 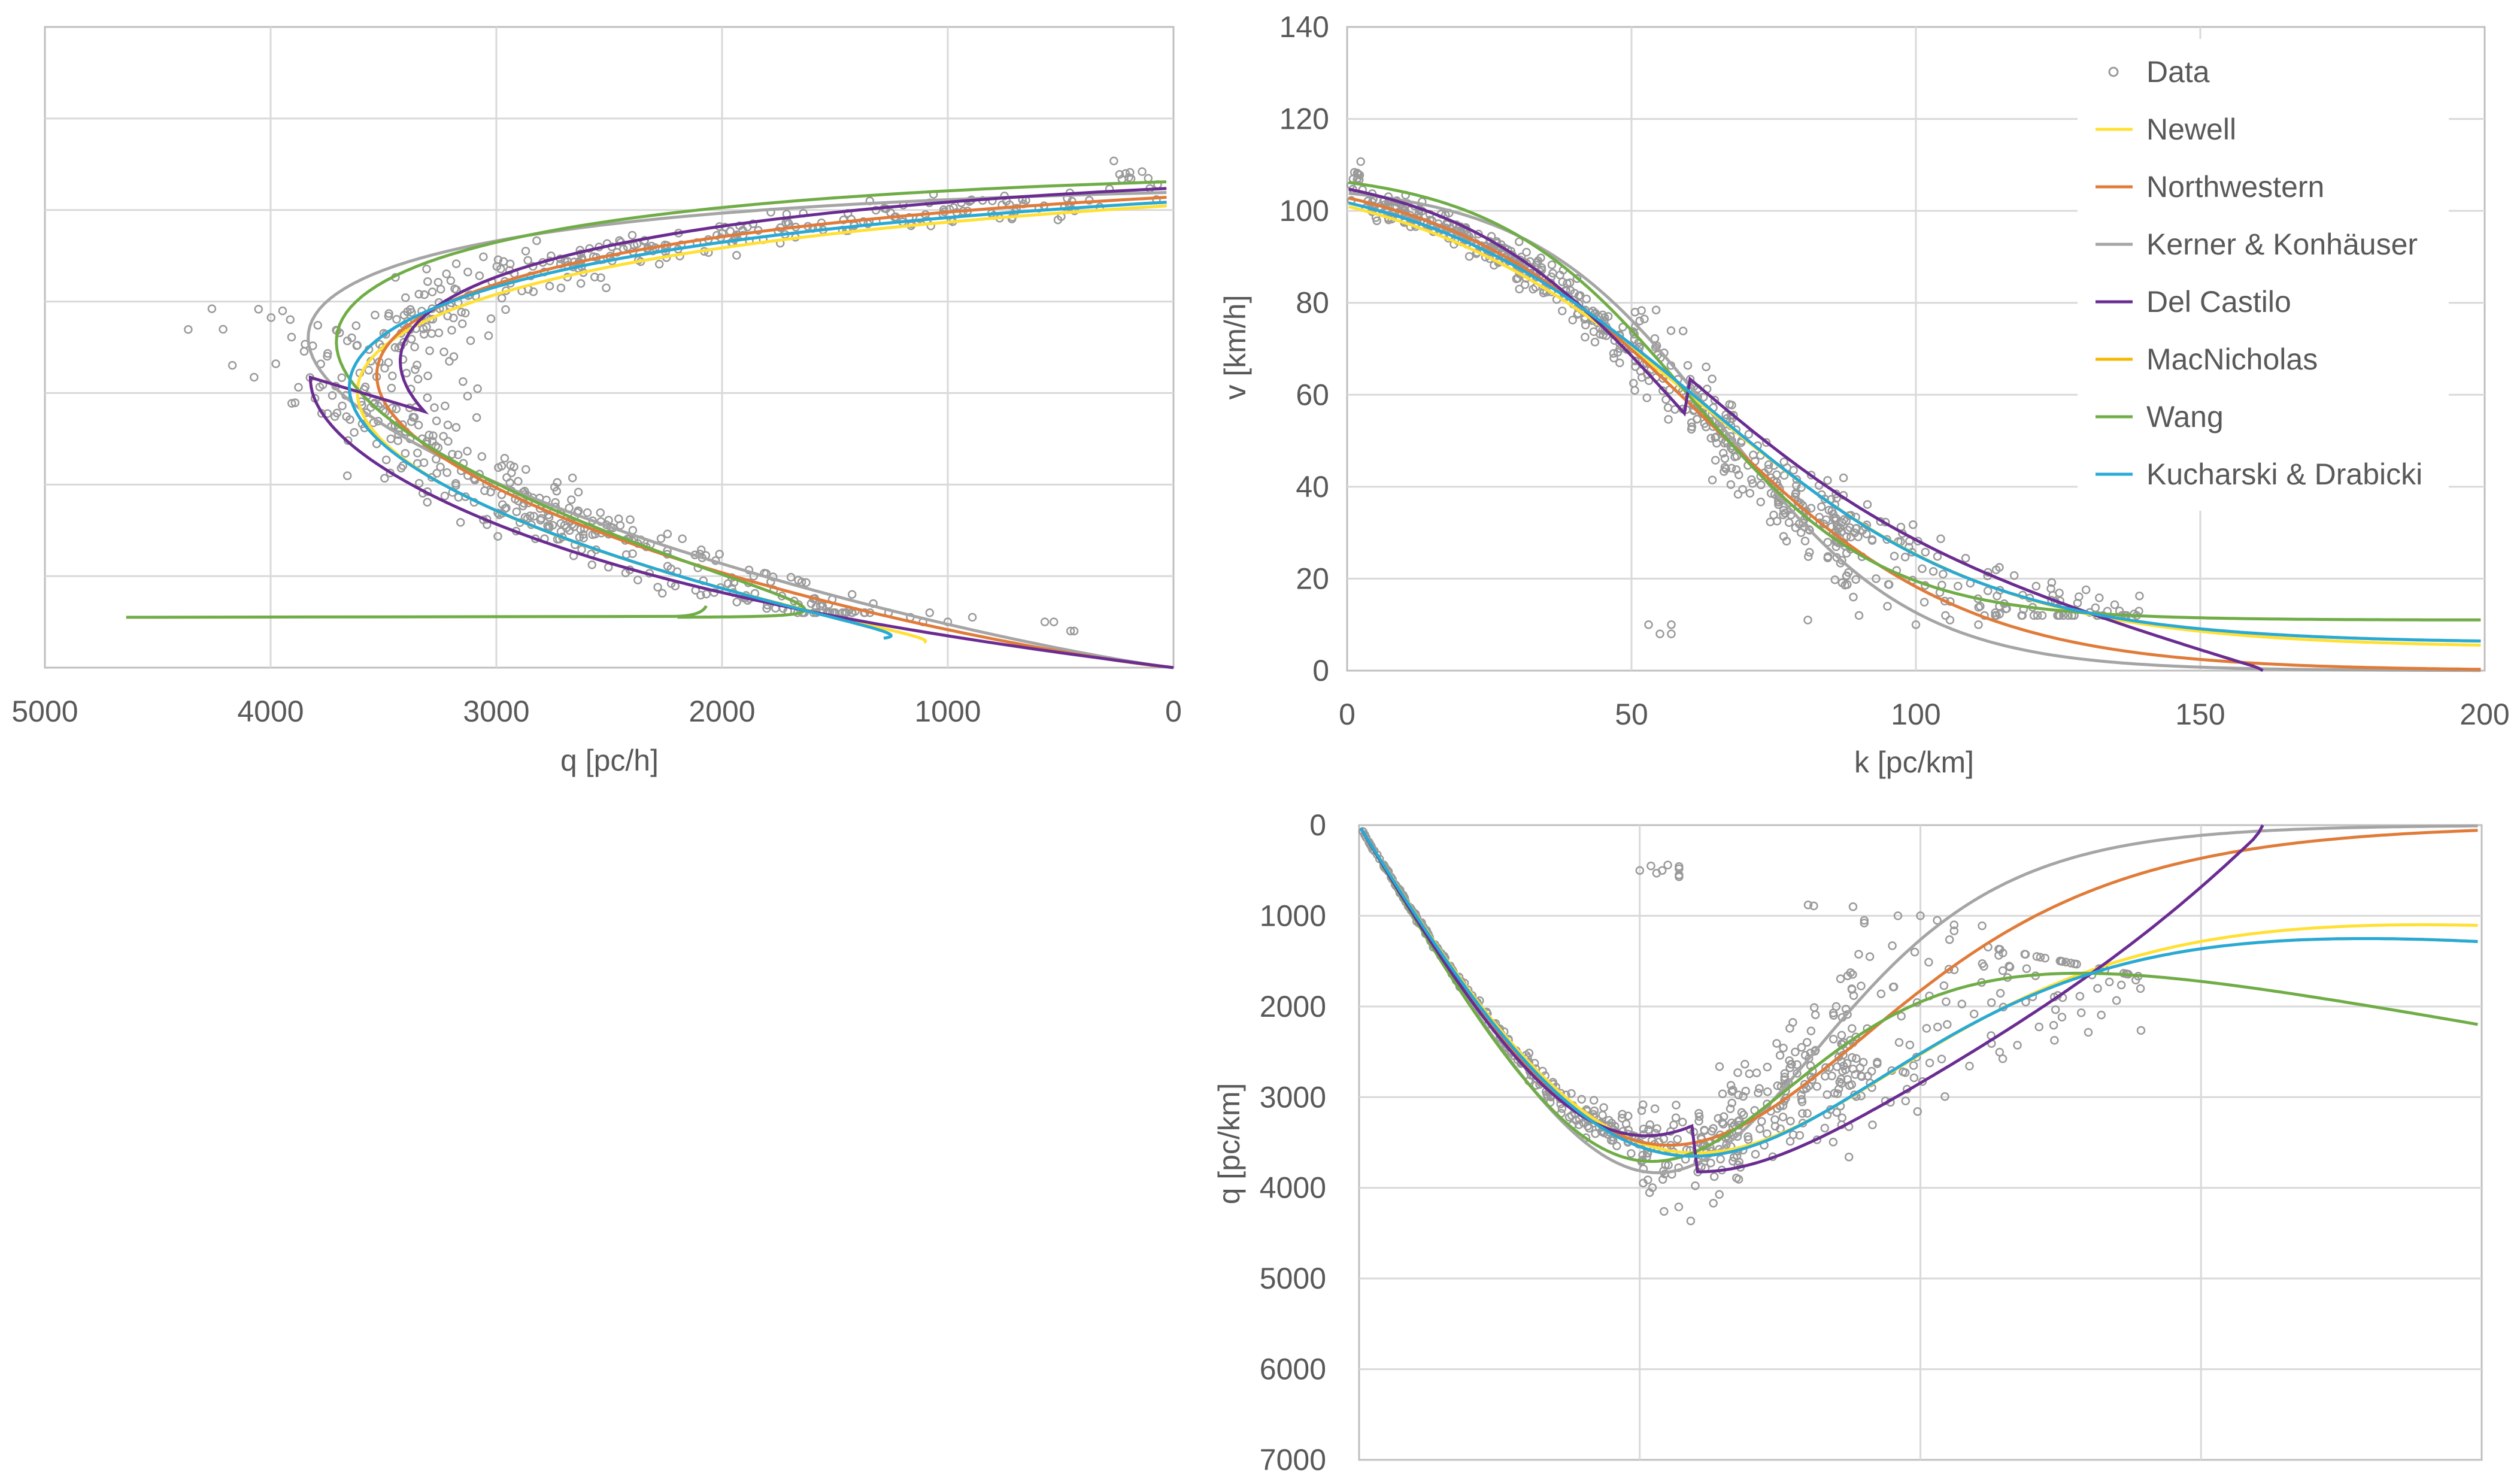 What do you see at coordinates (609, 760) in the screenshot?
I see `chart-1-x-axis-label: q [pc/h]` at bounding box center [609, 760].